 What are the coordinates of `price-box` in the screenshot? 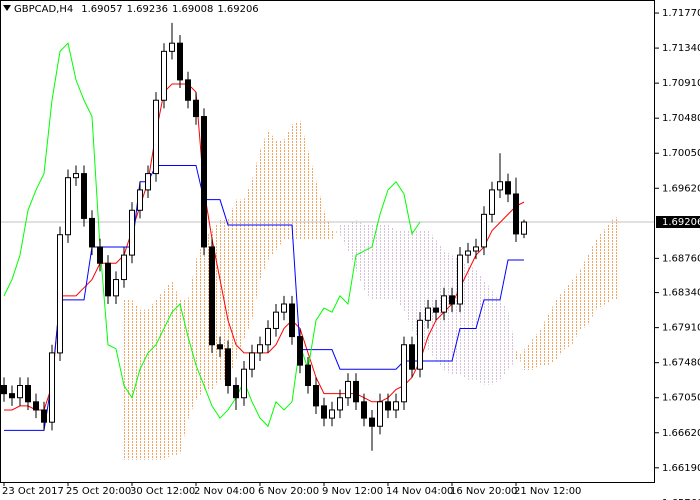 It's located at (678, 222).